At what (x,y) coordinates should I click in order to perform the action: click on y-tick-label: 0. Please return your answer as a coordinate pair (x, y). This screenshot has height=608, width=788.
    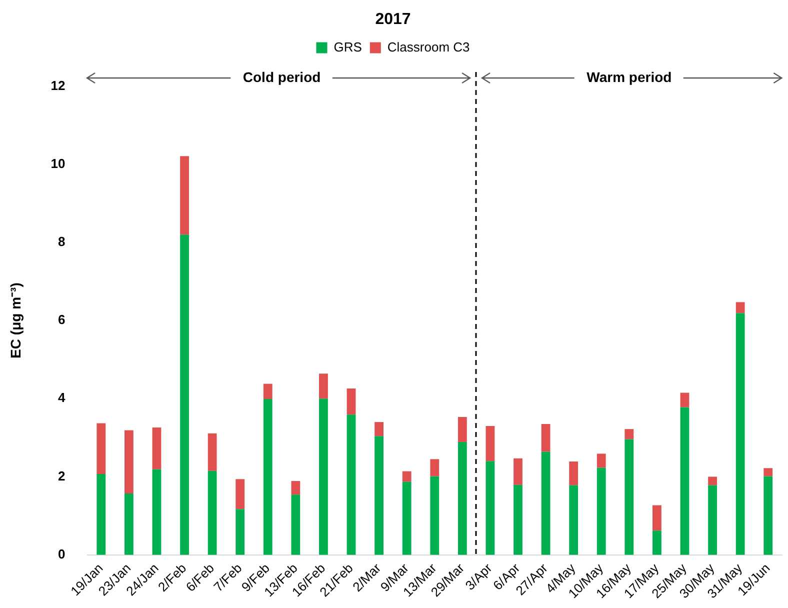
    Looking at the image, I should click on (62, 554).